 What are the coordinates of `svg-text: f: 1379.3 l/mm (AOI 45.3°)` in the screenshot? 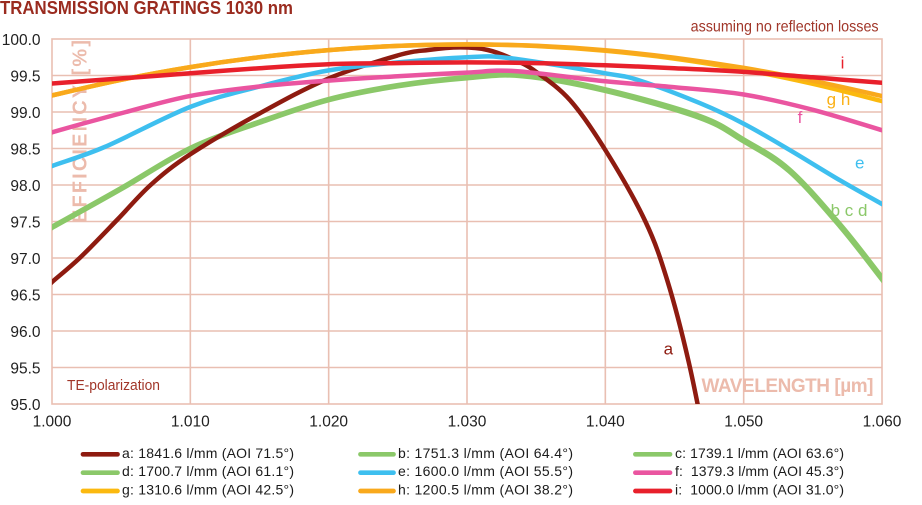 It's located at (759, 471).